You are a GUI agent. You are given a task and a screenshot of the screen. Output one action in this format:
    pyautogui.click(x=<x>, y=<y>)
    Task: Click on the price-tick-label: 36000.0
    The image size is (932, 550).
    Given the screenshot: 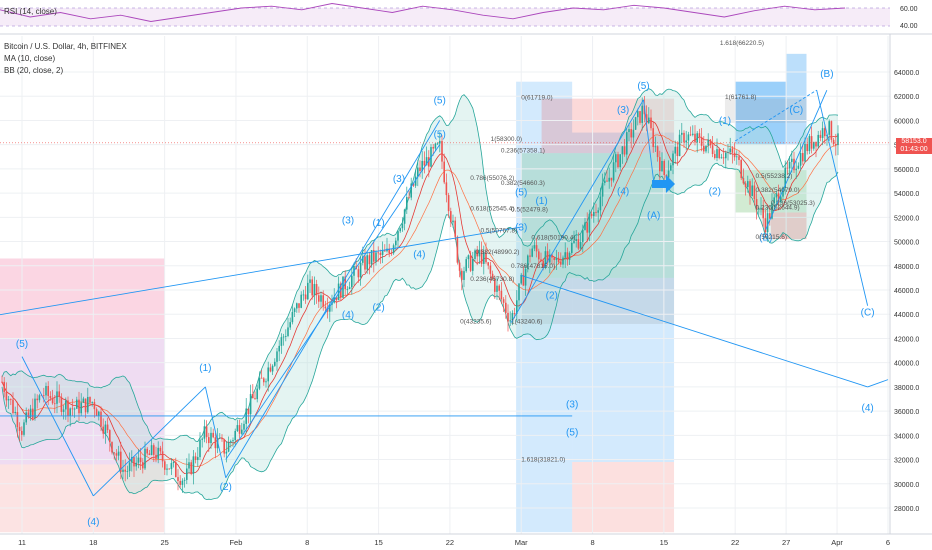 What is the action you would take?
    pyautogui.click(x=906, y=412)
    